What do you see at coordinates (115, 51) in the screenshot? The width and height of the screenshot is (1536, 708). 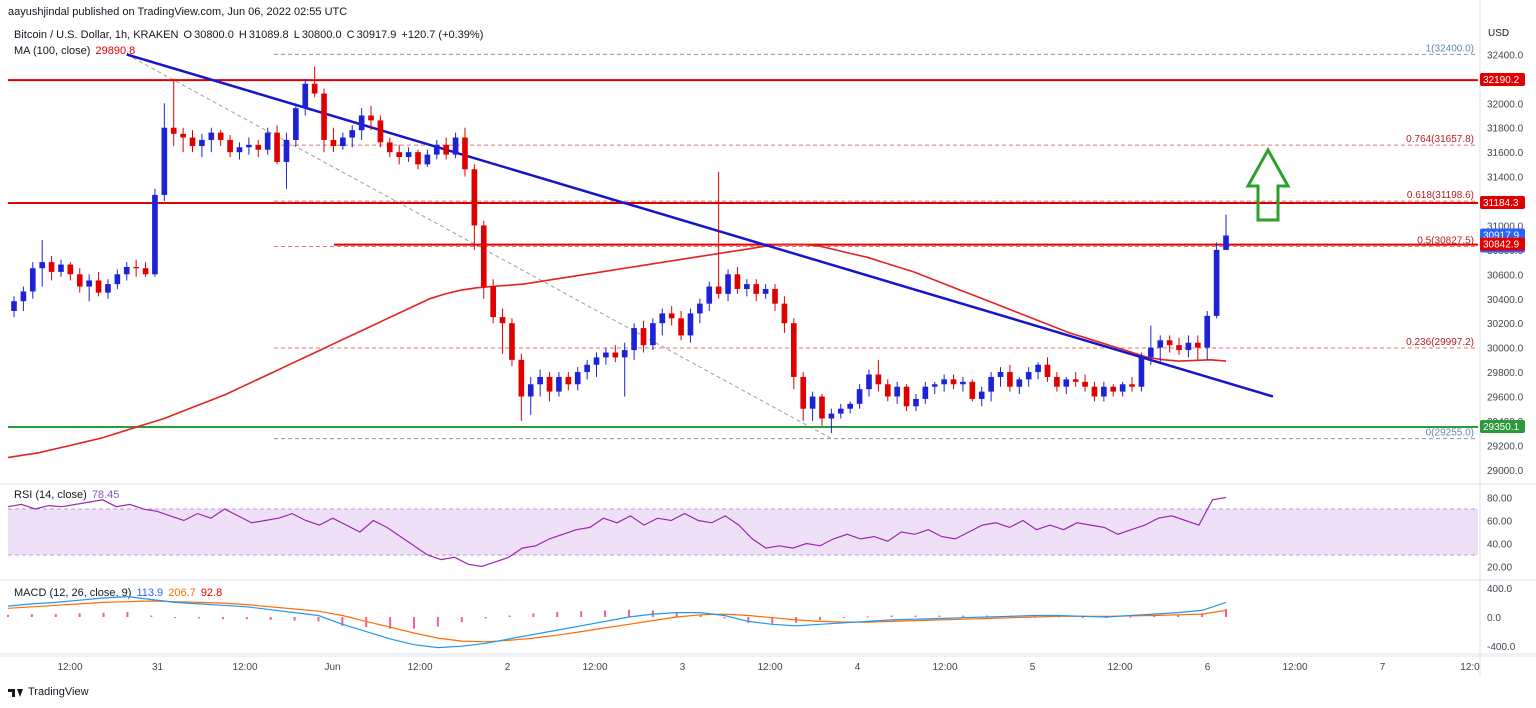 I see `ma-value: 29890.8` at bounding box center [115, 51].